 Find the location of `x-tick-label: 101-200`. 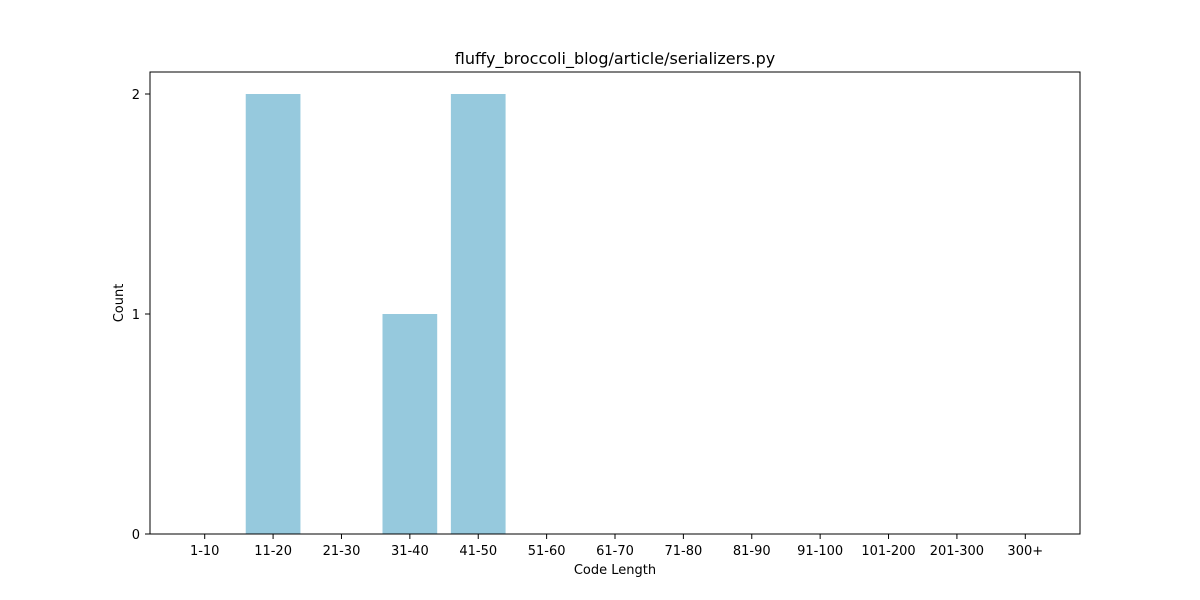

x-tick-label: 101-200 is located at coordinates (888, 551).